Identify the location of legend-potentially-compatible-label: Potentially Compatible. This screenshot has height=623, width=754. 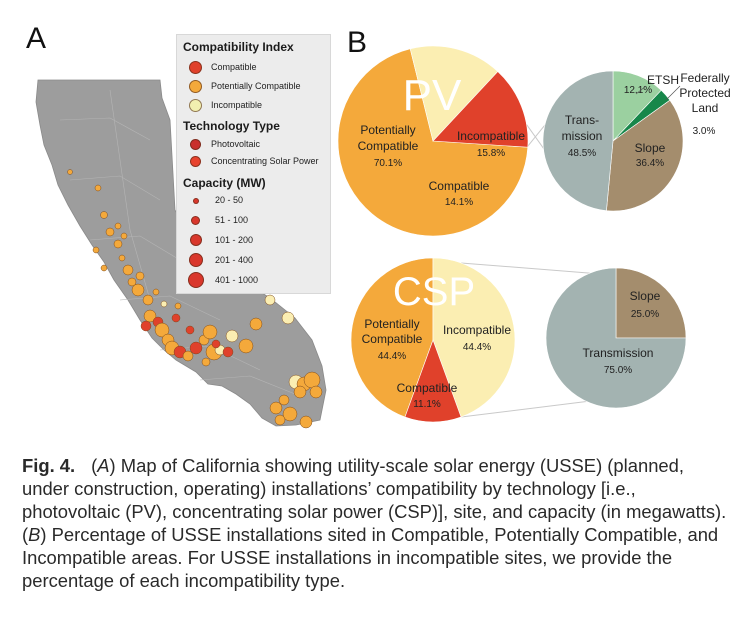
(256, 86).